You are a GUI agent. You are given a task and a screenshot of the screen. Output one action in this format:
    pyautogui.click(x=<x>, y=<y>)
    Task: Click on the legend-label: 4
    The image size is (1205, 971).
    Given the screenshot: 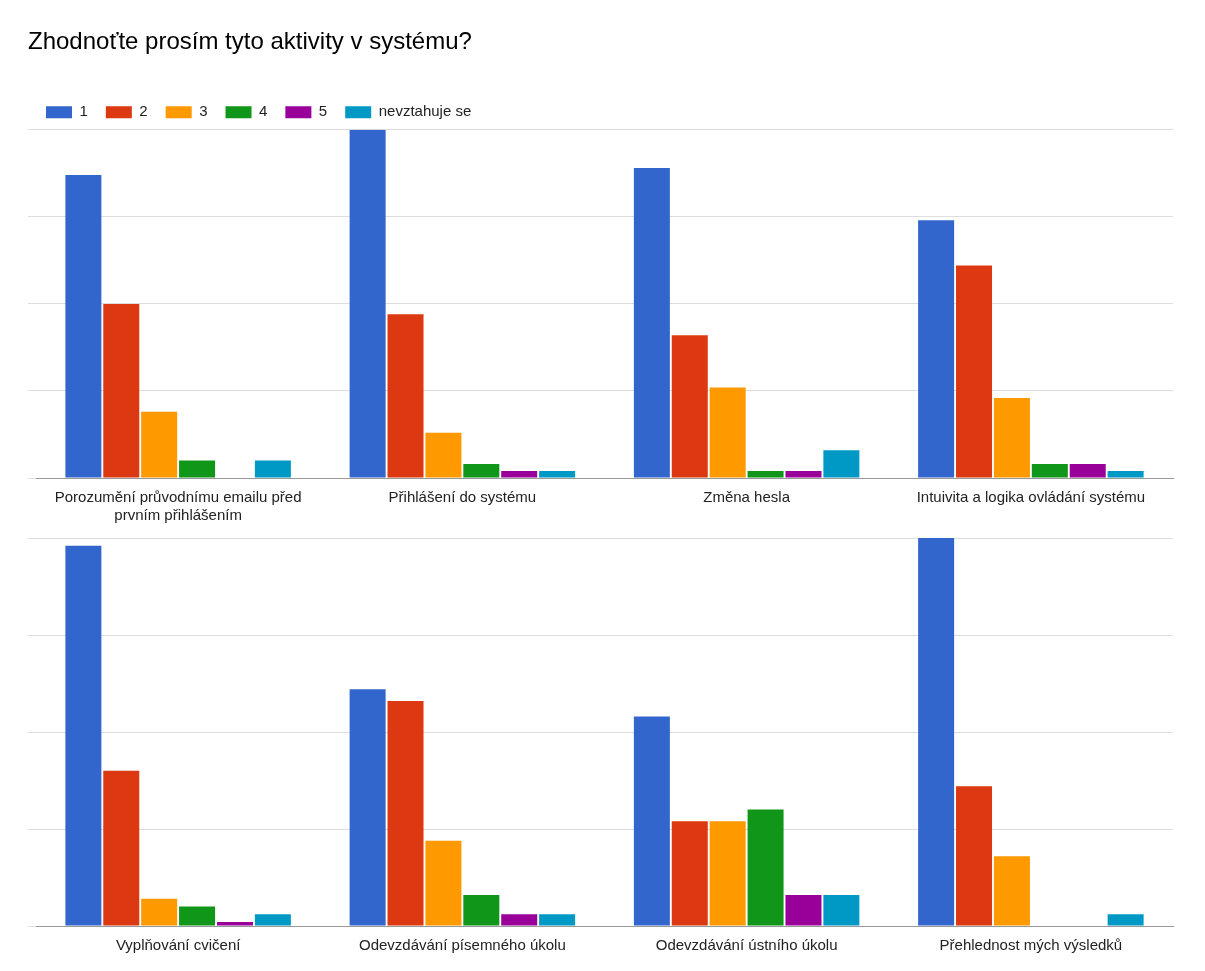 What is the action you would take?
    pyautogui.click(x=263, y=111)
    